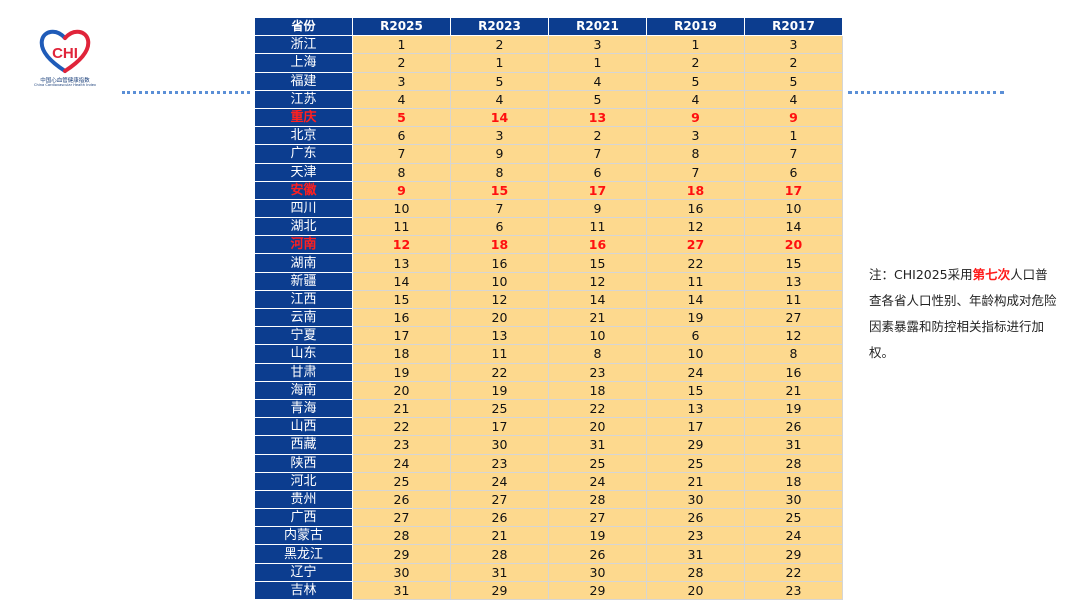 The image size is (1080, 608). I want to click on table-row: 西藏 23 30 31 29 31, so click(548, 445).